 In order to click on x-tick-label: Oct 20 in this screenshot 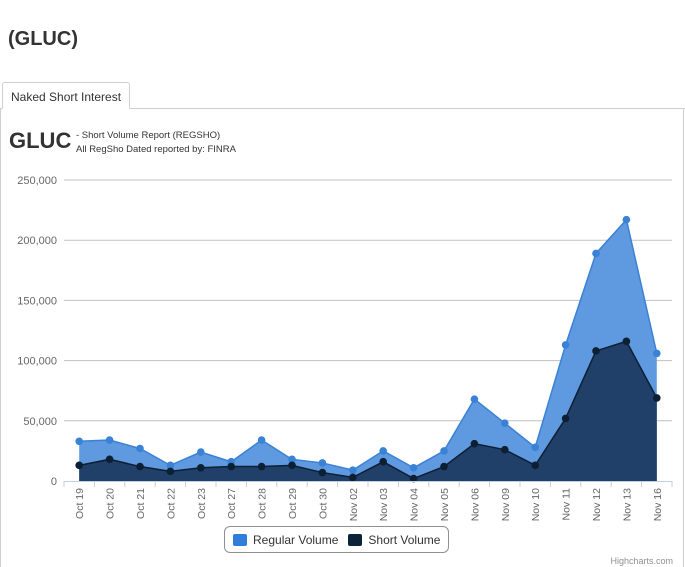, I will do `click(111, 503)`.